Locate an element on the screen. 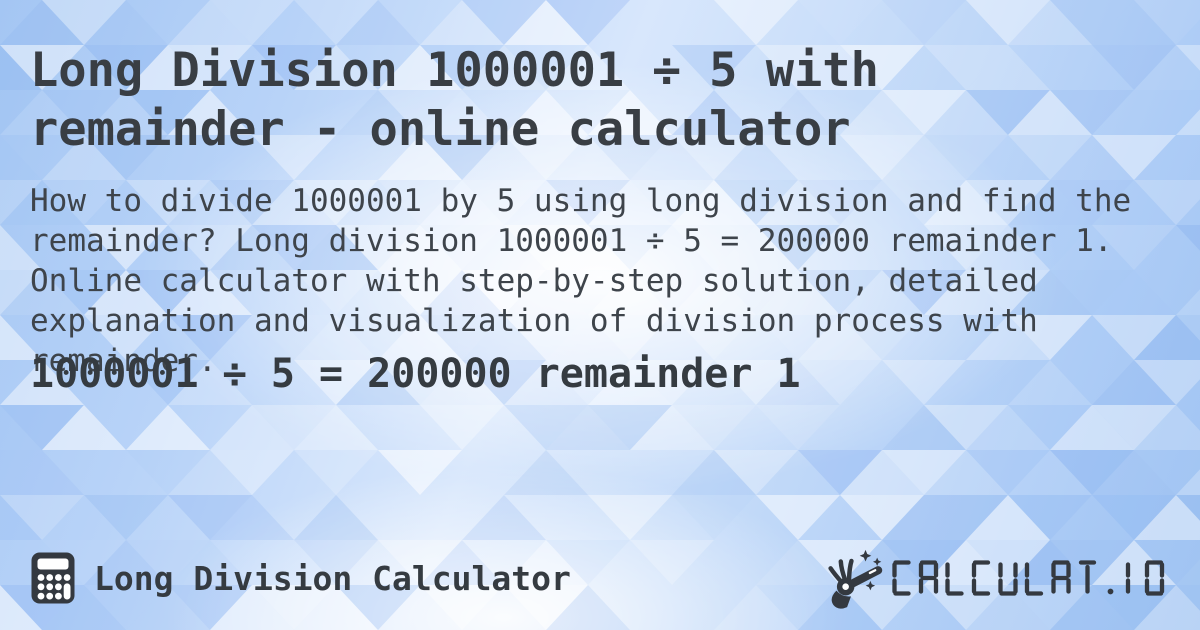 The width and height of the screenshot is (1200, 630). site-name-label: Long Division Calculator is located at coordinates (332, 578).